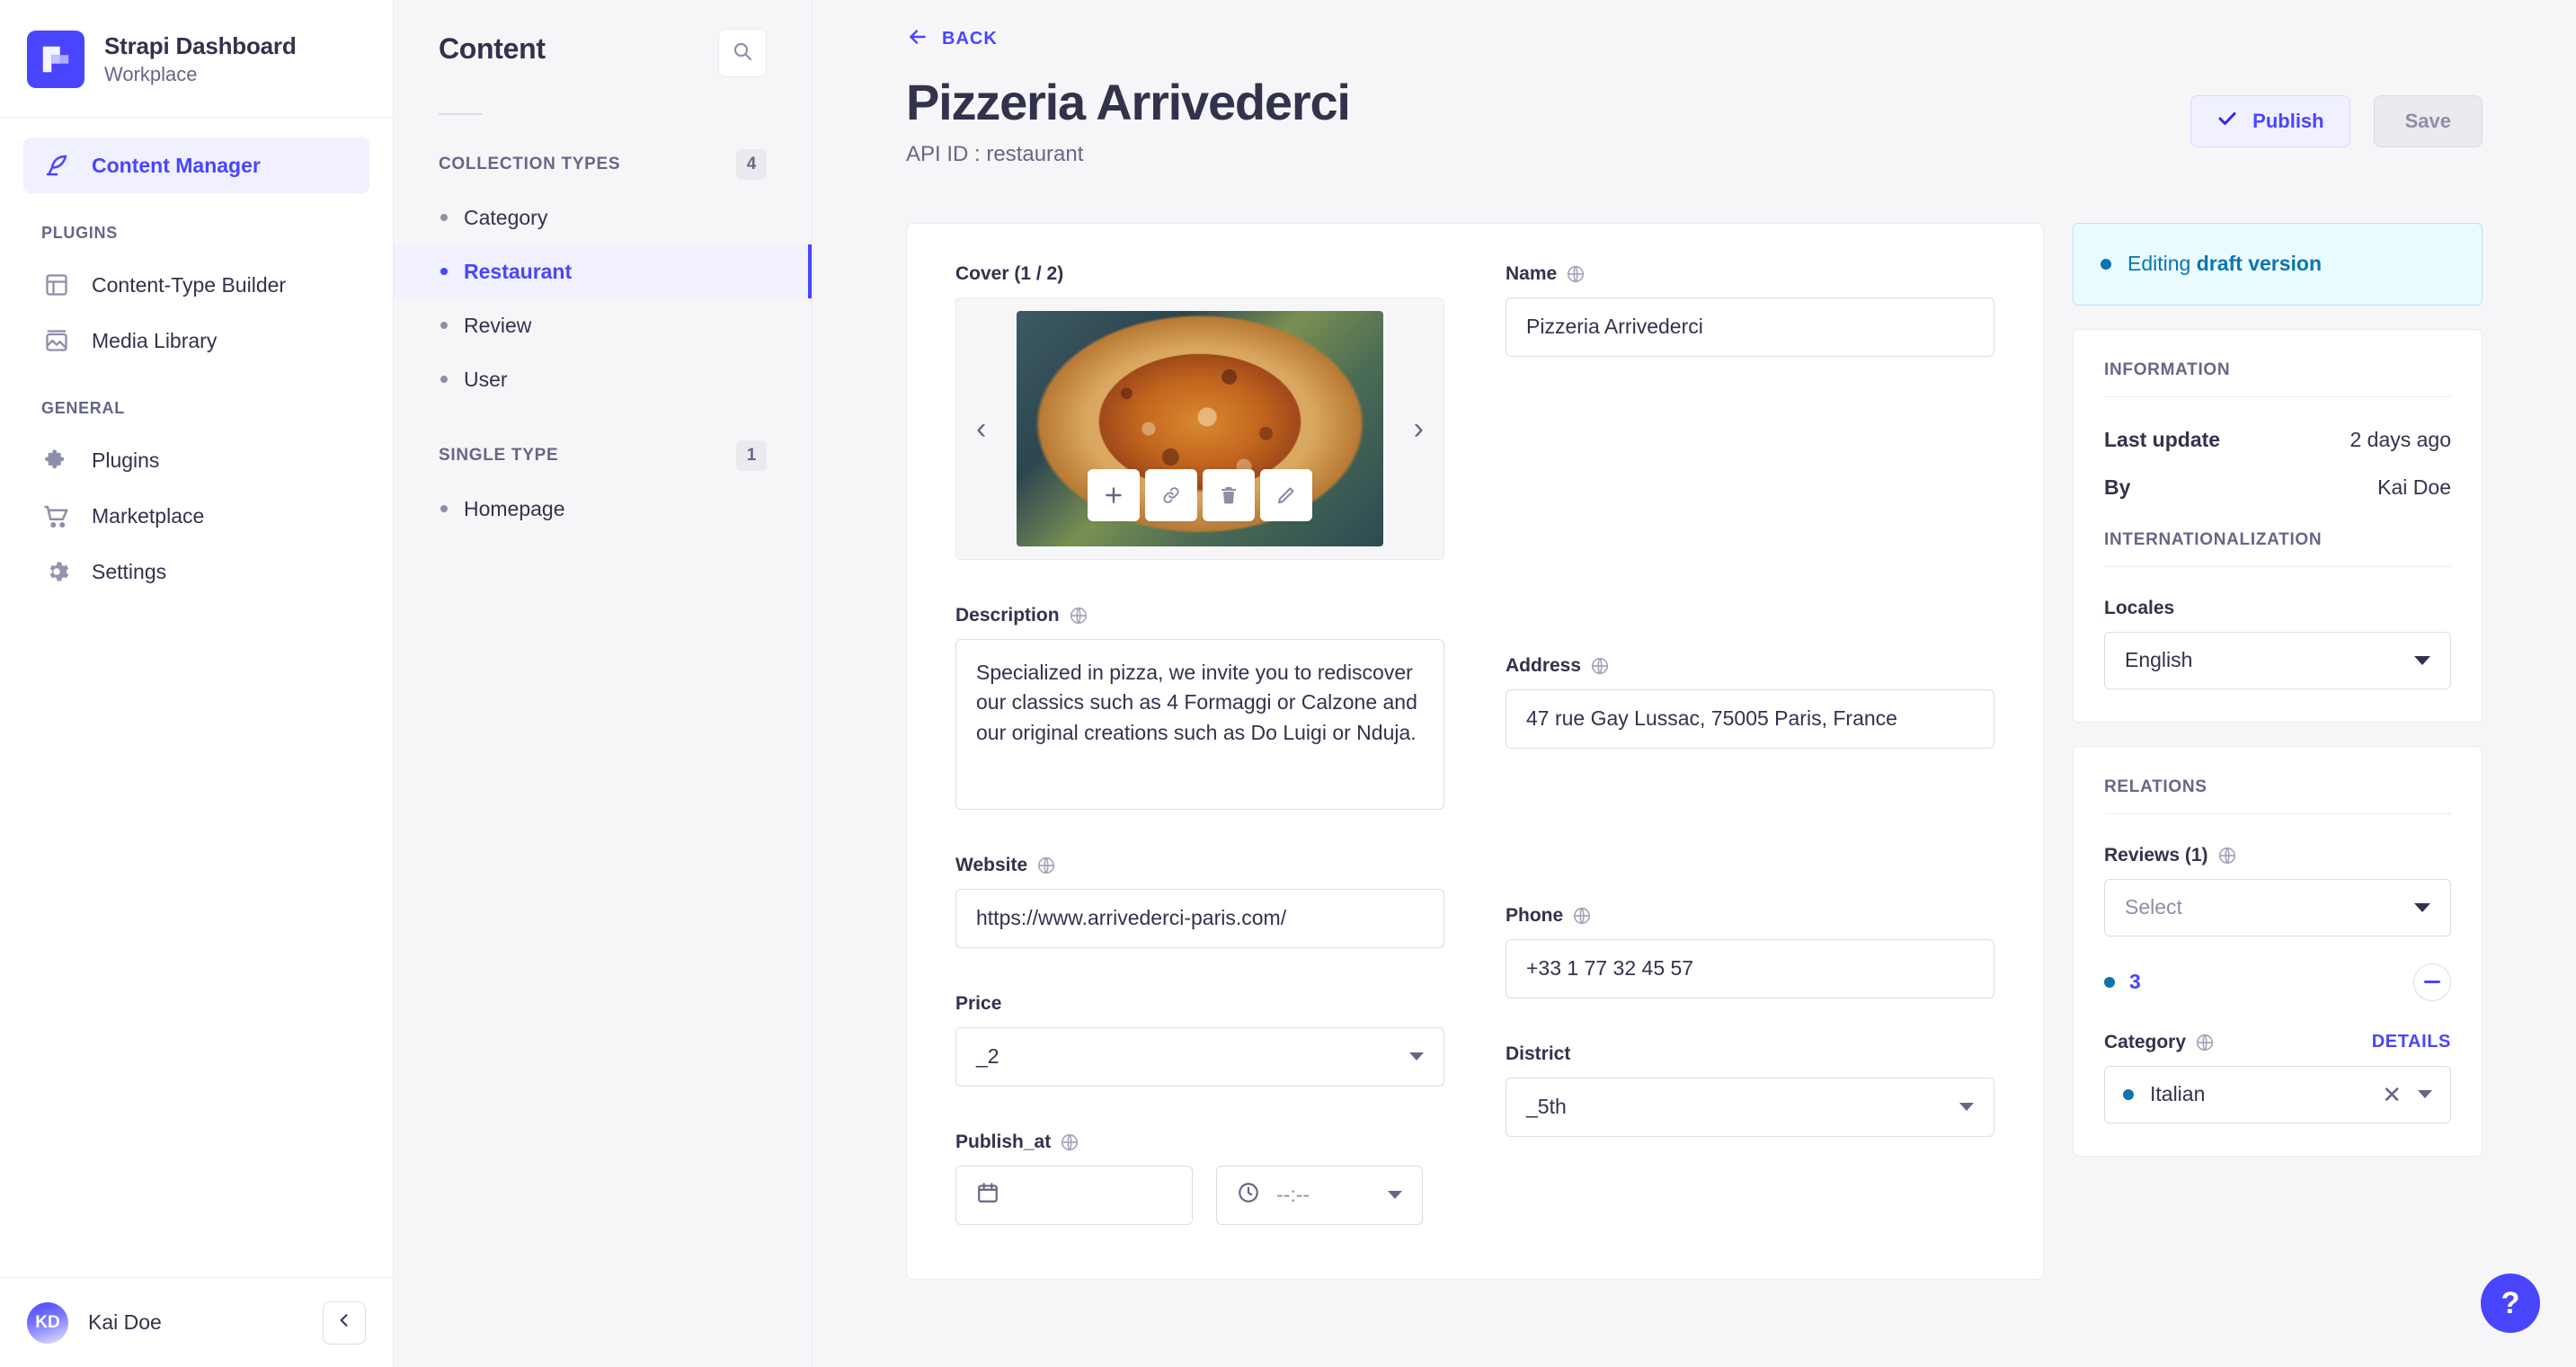 The width and height of the screenshot is (2576, 1367). I want to click on category-label: Category, so click(2159, 1042).